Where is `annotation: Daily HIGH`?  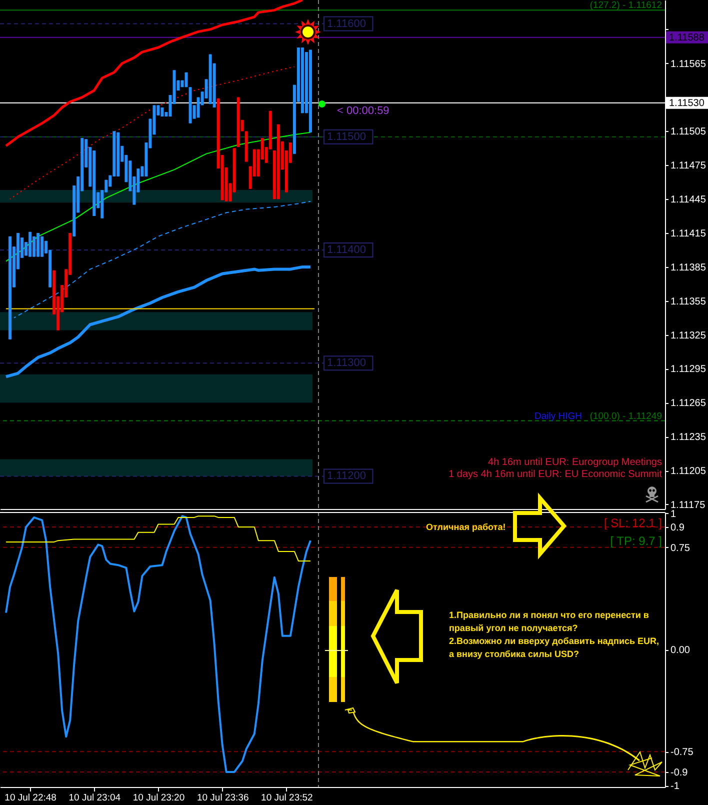 annotation: Daily HIGH is located at coordinates (558, 416).